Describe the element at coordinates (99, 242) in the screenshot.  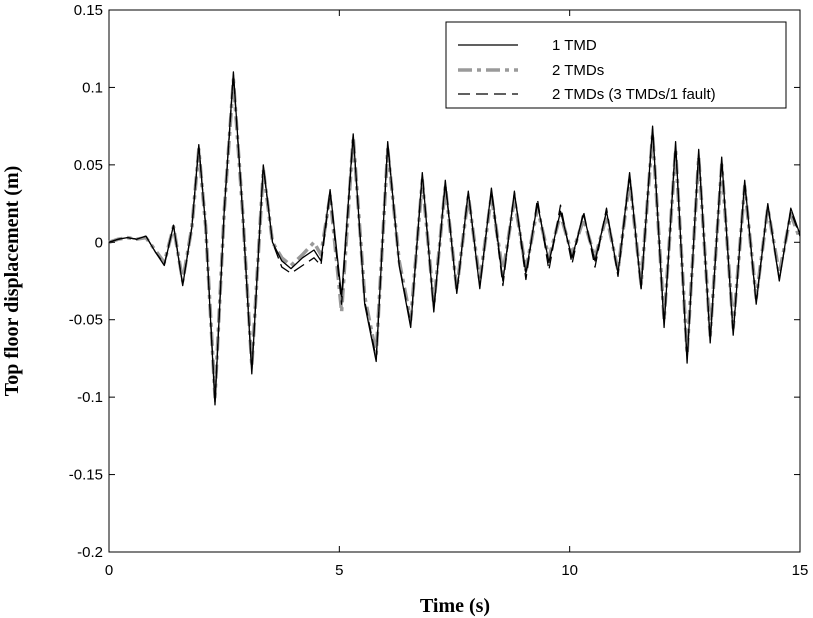
I see `y-tick-label: 0` at that location.